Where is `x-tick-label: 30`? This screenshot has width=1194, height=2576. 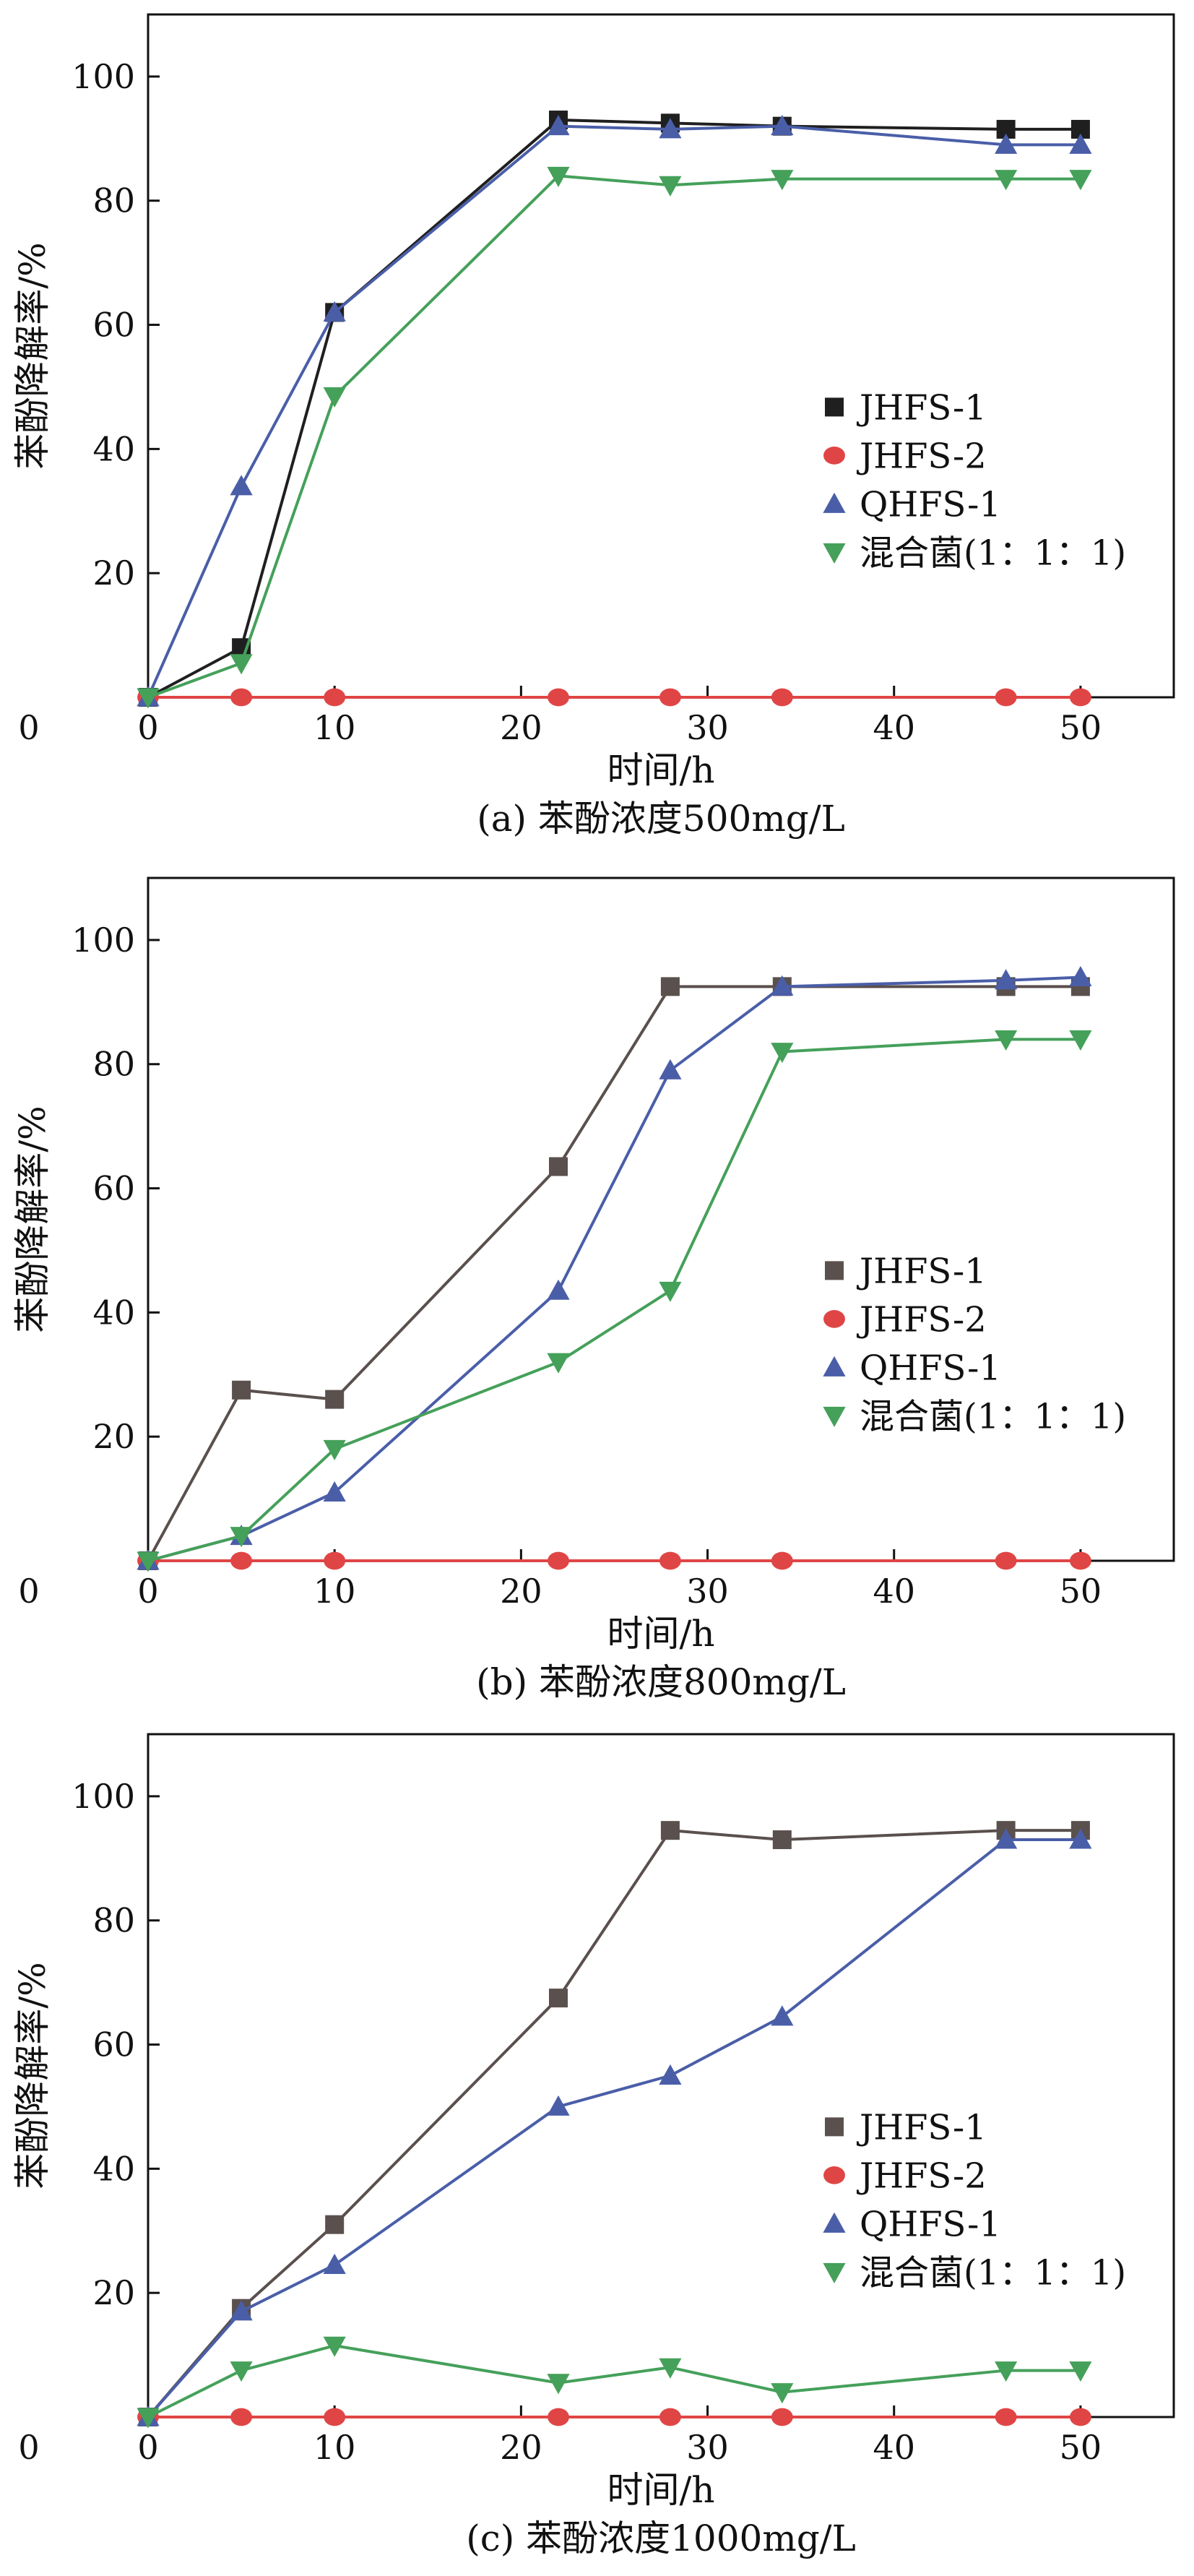
x-tick-label: 30 is located at coordinates (707, 727).